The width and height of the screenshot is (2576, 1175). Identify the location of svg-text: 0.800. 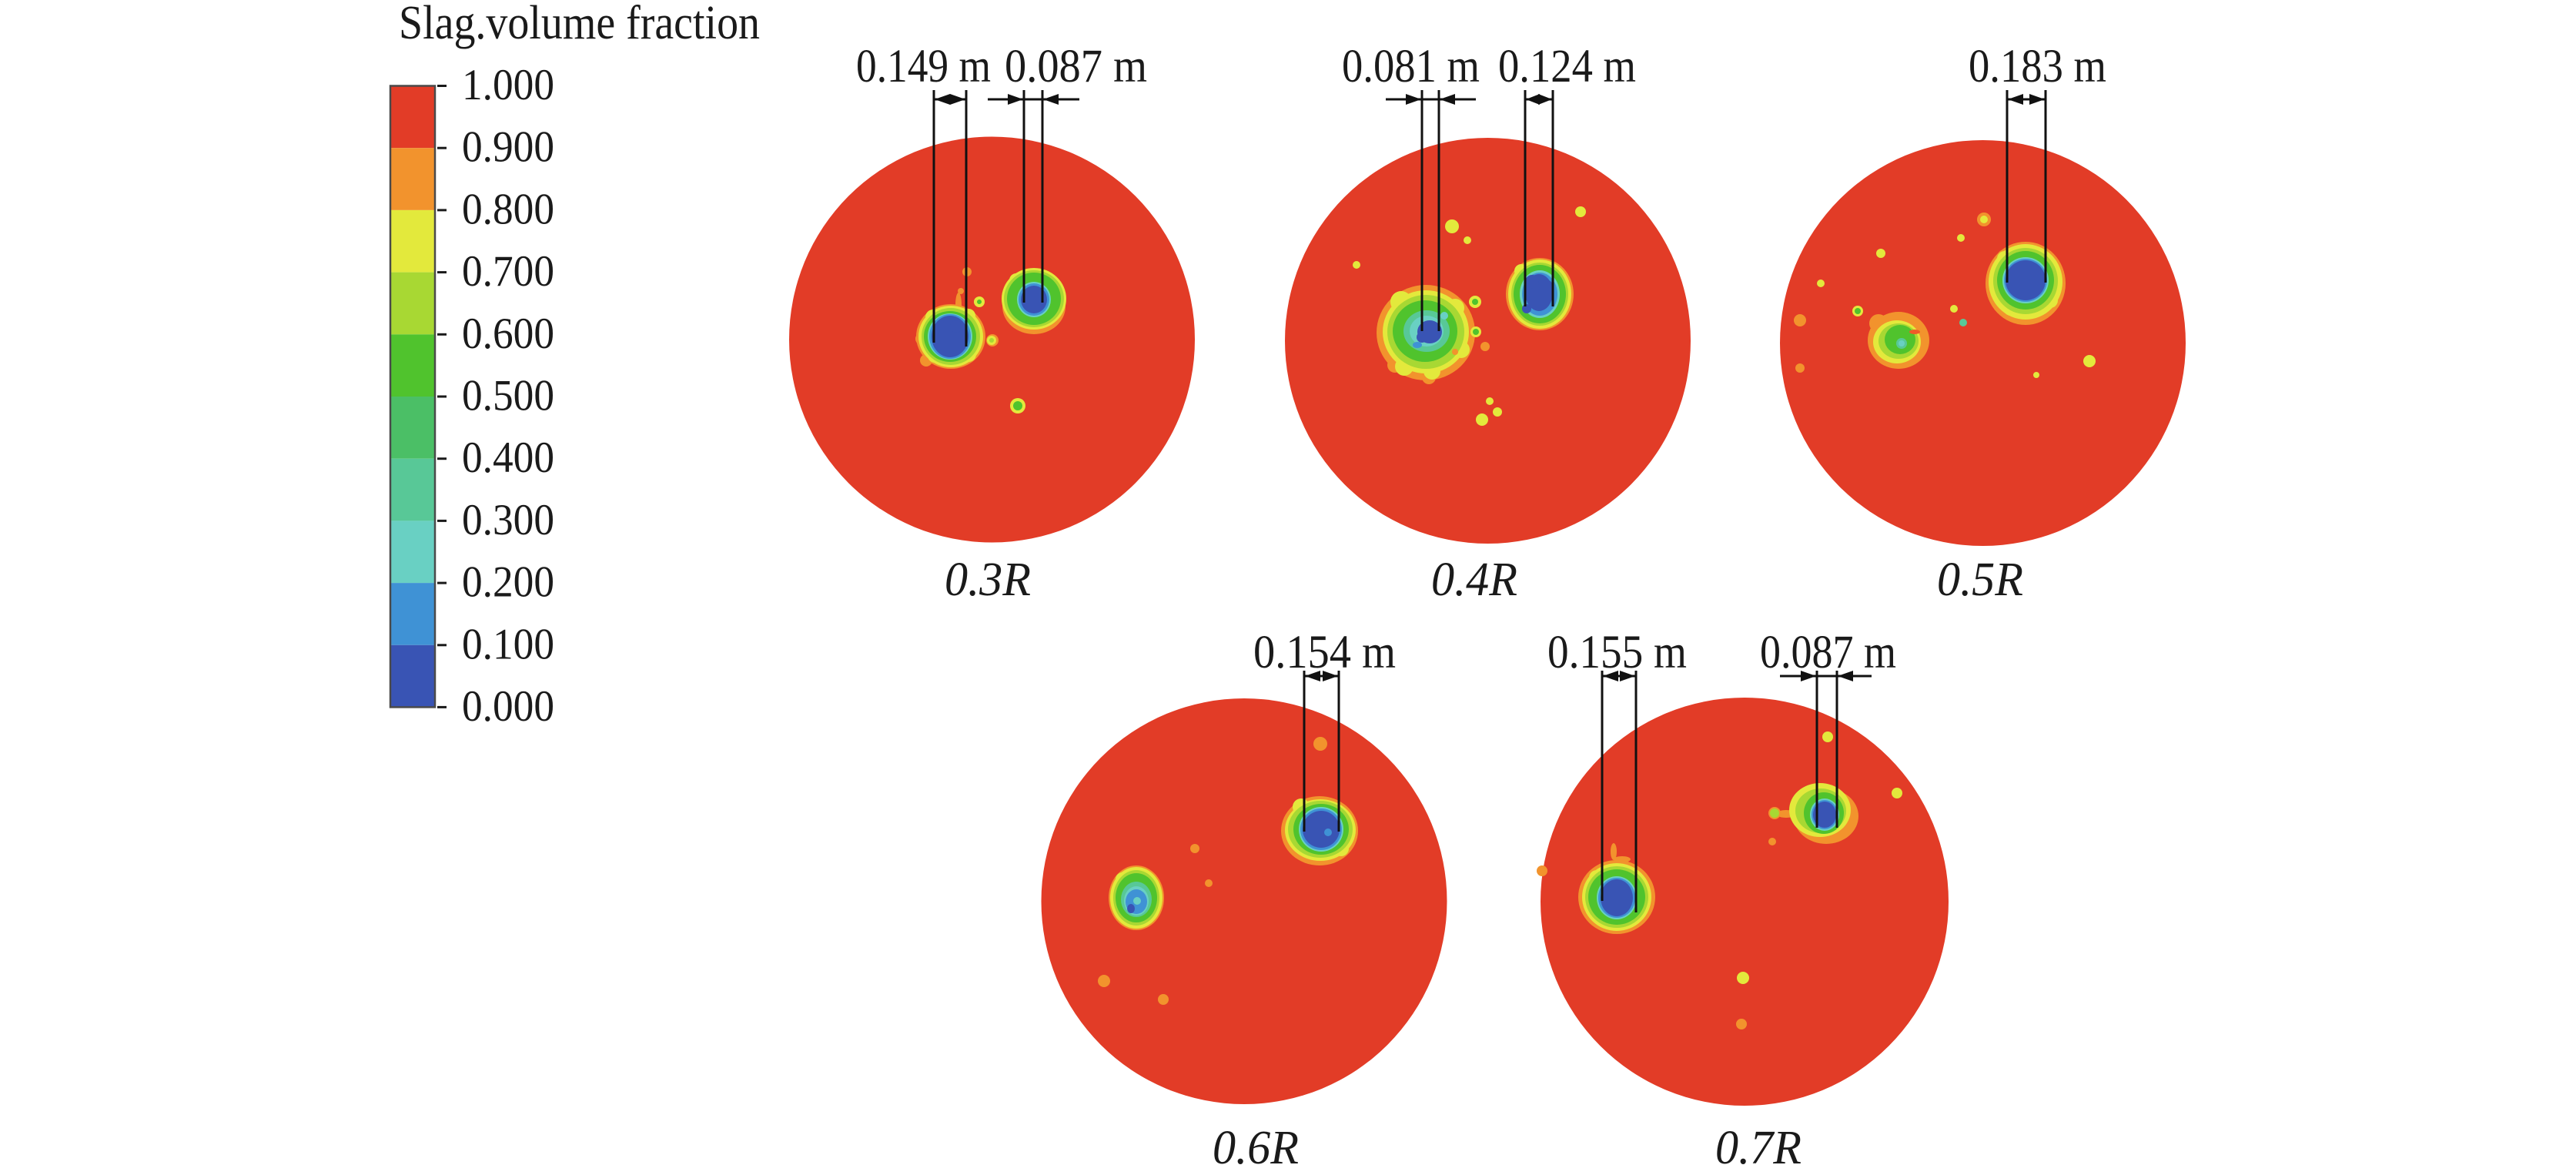
(508, 209).